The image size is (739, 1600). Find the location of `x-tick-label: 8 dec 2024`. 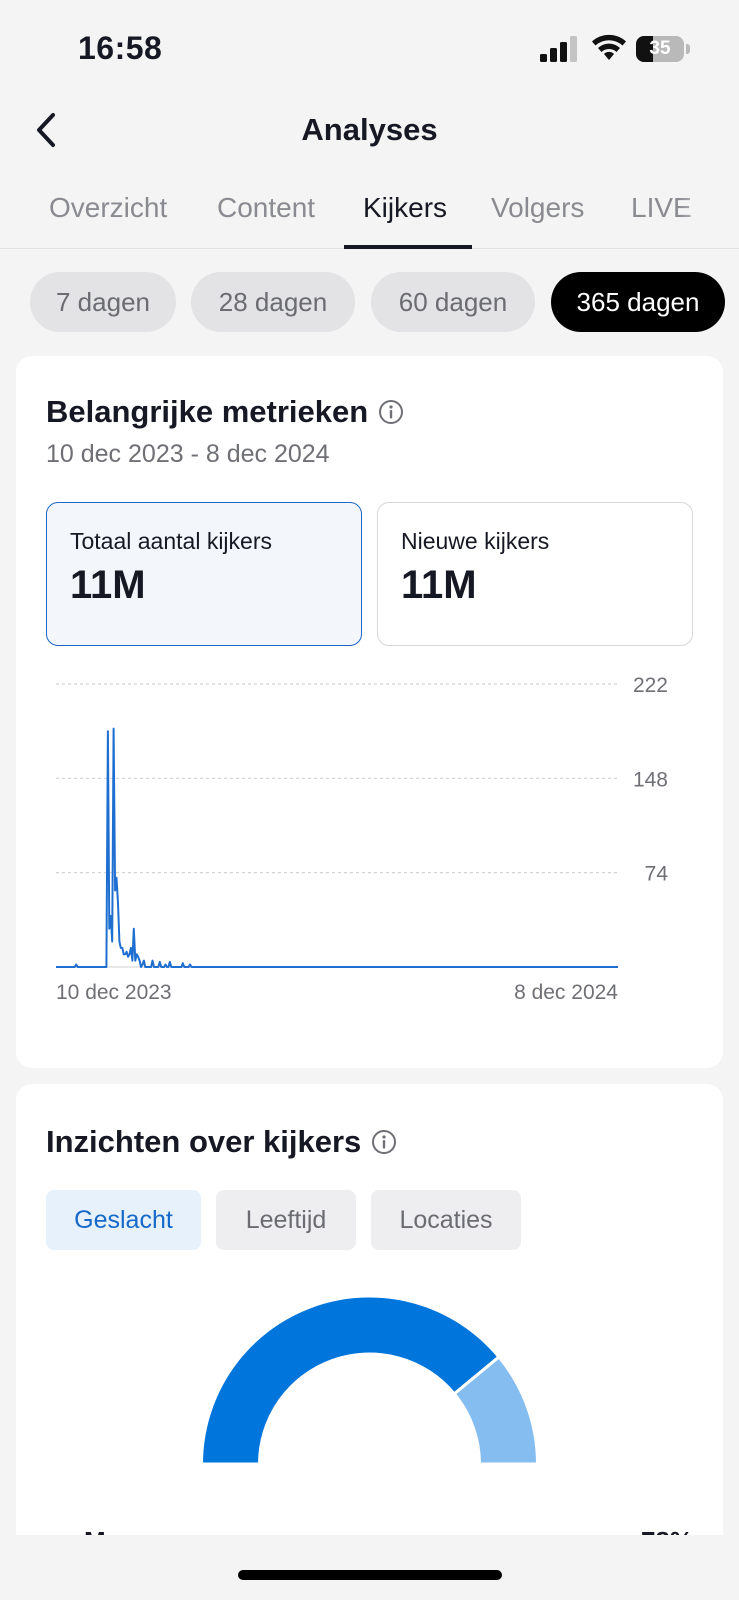

x-tick-label: 8 dec 2024 is located at coordinates (566, 992).